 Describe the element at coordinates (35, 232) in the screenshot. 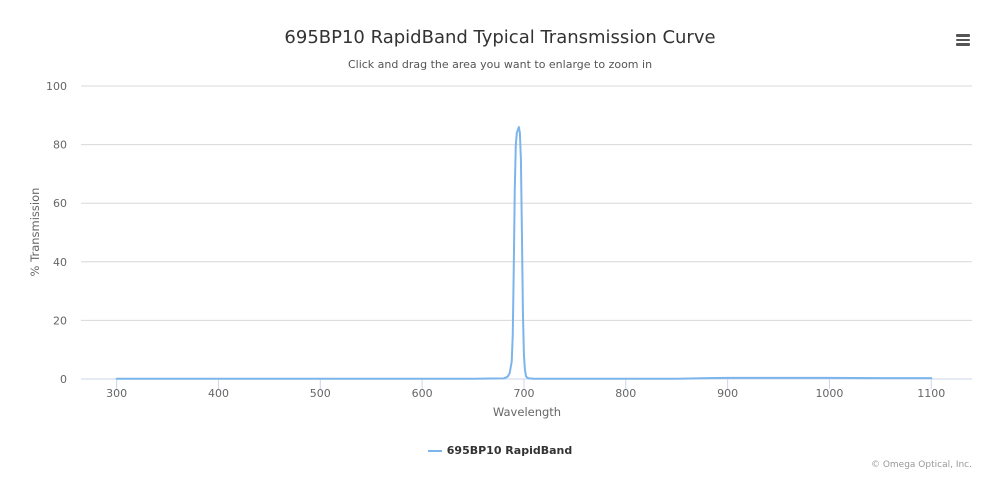

I see `y-axis-title: % Transmission` at that location.